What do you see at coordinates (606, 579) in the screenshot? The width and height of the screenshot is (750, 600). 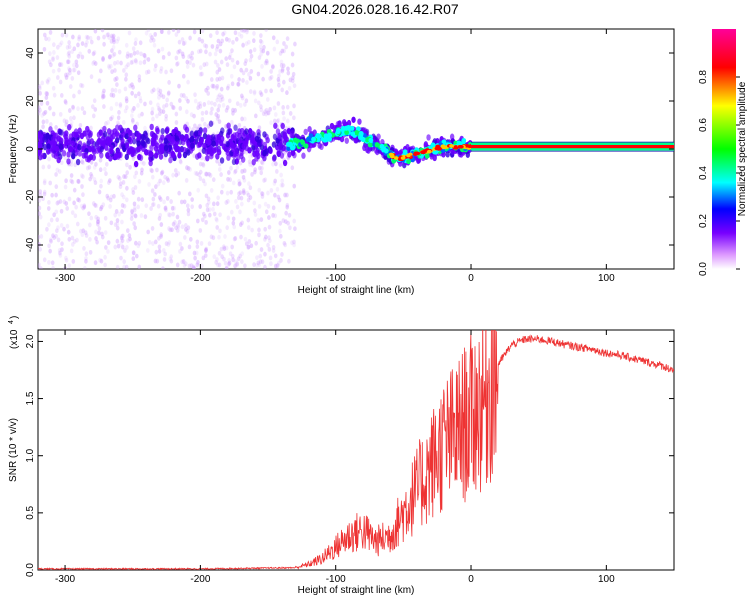 I see `x-tick-label: 100` at bounding box center [606, 579].